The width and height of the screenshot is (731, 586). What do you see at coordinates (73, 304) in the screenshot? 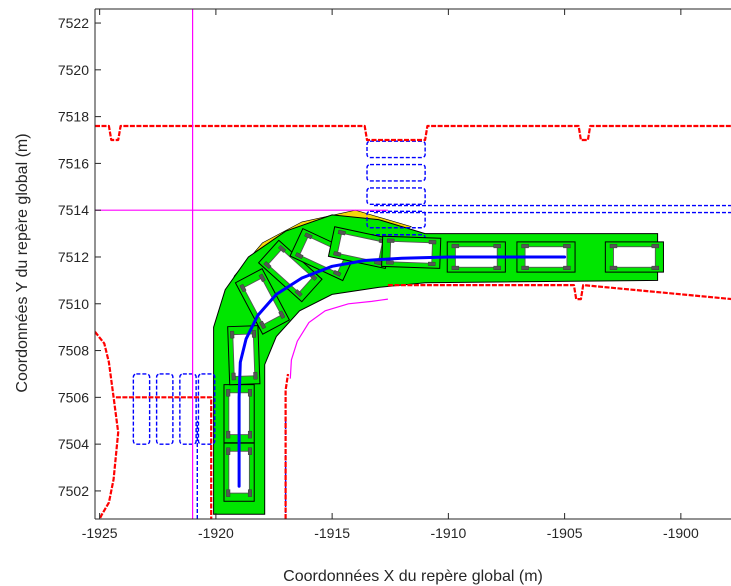
I see `y-tick-label: 7510` at bounding box center [73, 304].